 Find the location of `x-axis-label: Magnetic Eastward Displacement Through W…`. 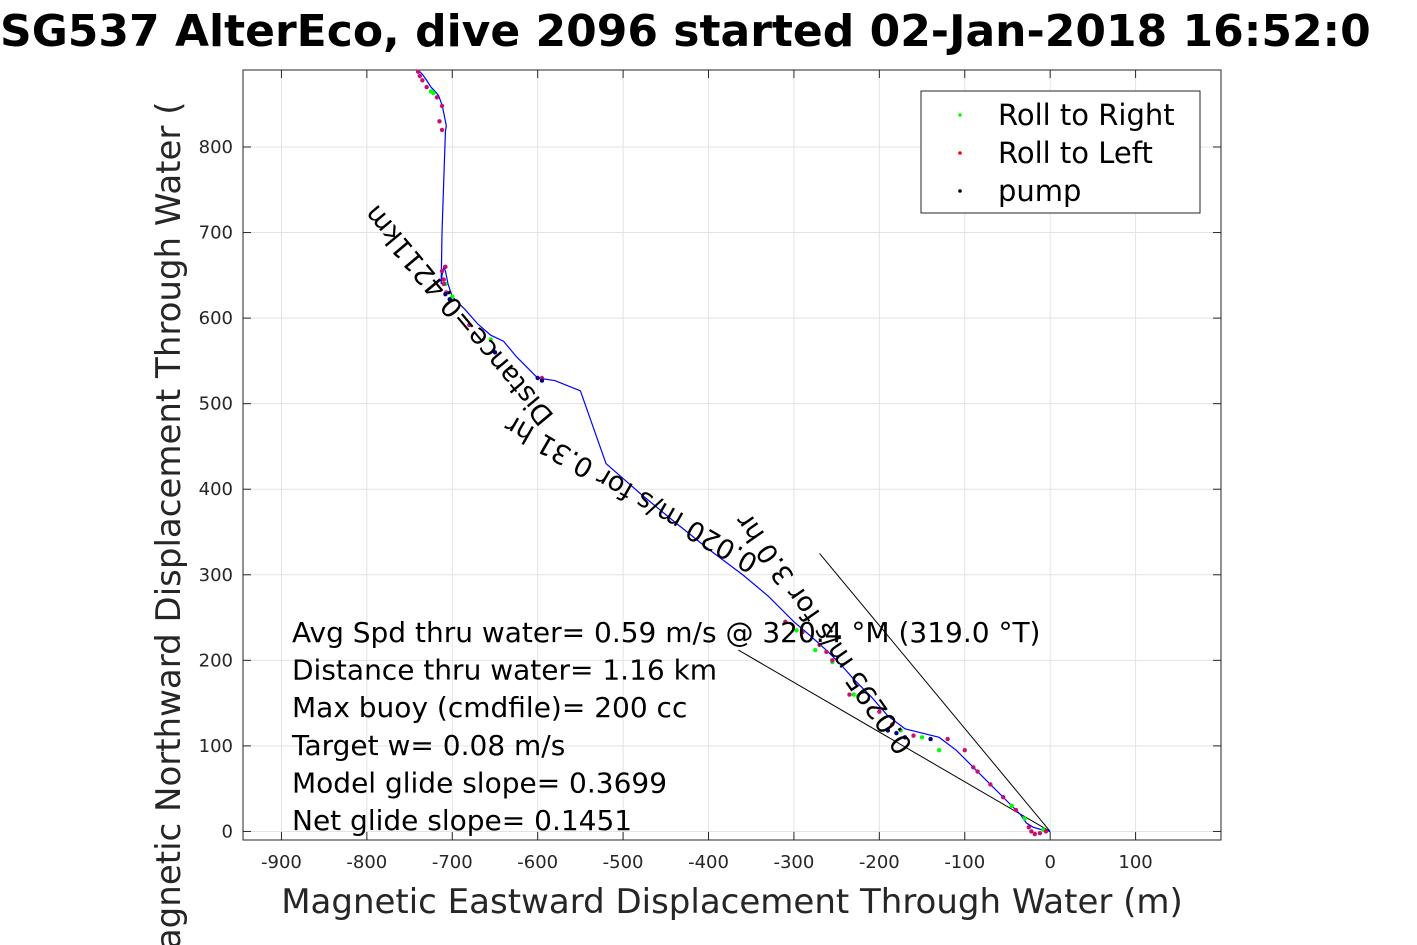

x-axis-label: Magnetic Eastward Displacement Through W… is located at coordinates (732, 902).